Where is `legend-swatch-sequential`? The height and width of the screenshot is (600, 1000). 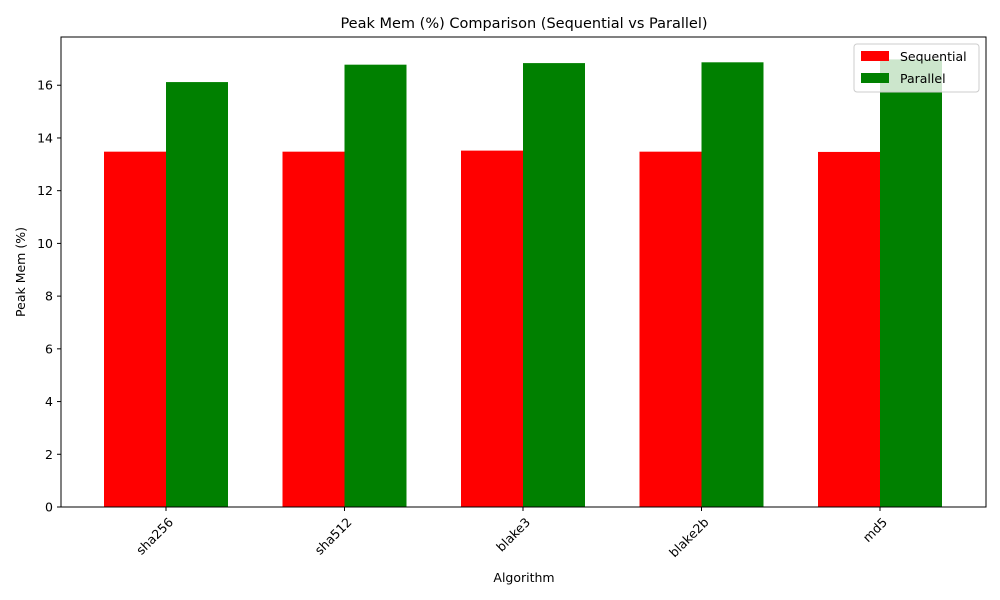
legend-swatch-sequential is located at coordinates (875, 56).